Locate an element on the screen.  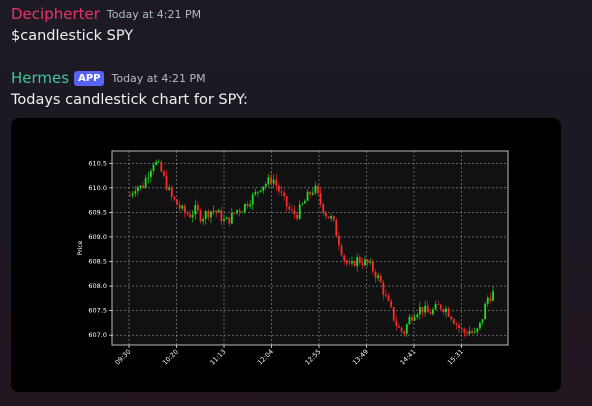
x-tick-label: 13:49 is located at coordinates (360, 357).